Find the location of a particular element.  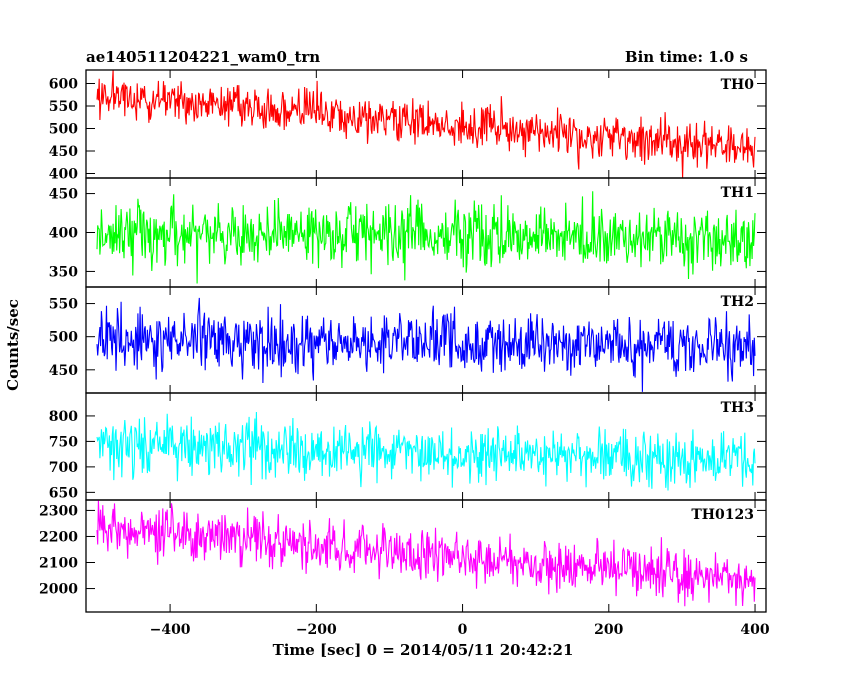

panel-label-th1: TH1 is located at coordinates (737, 193).